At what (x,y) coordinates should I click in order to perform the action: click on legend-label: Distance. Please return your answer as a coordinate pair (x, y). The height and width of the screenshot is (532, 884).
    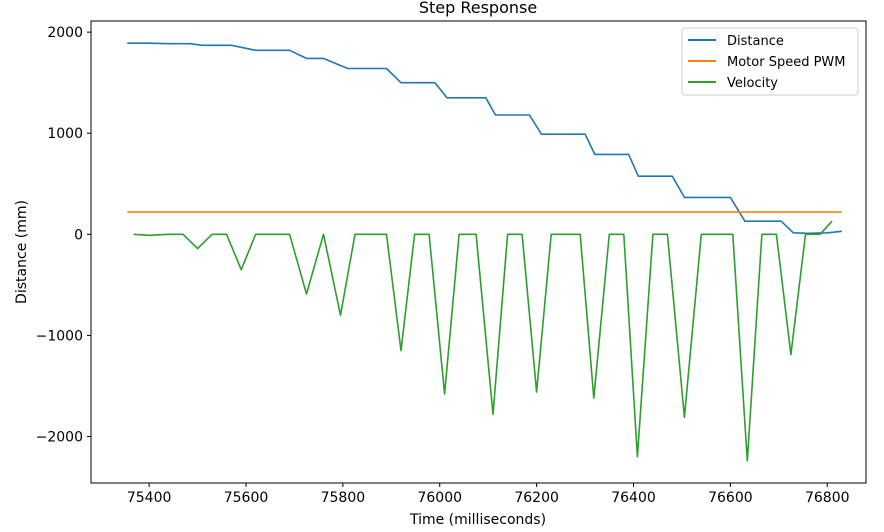
    Looking at the image, I should click on (755, 41).